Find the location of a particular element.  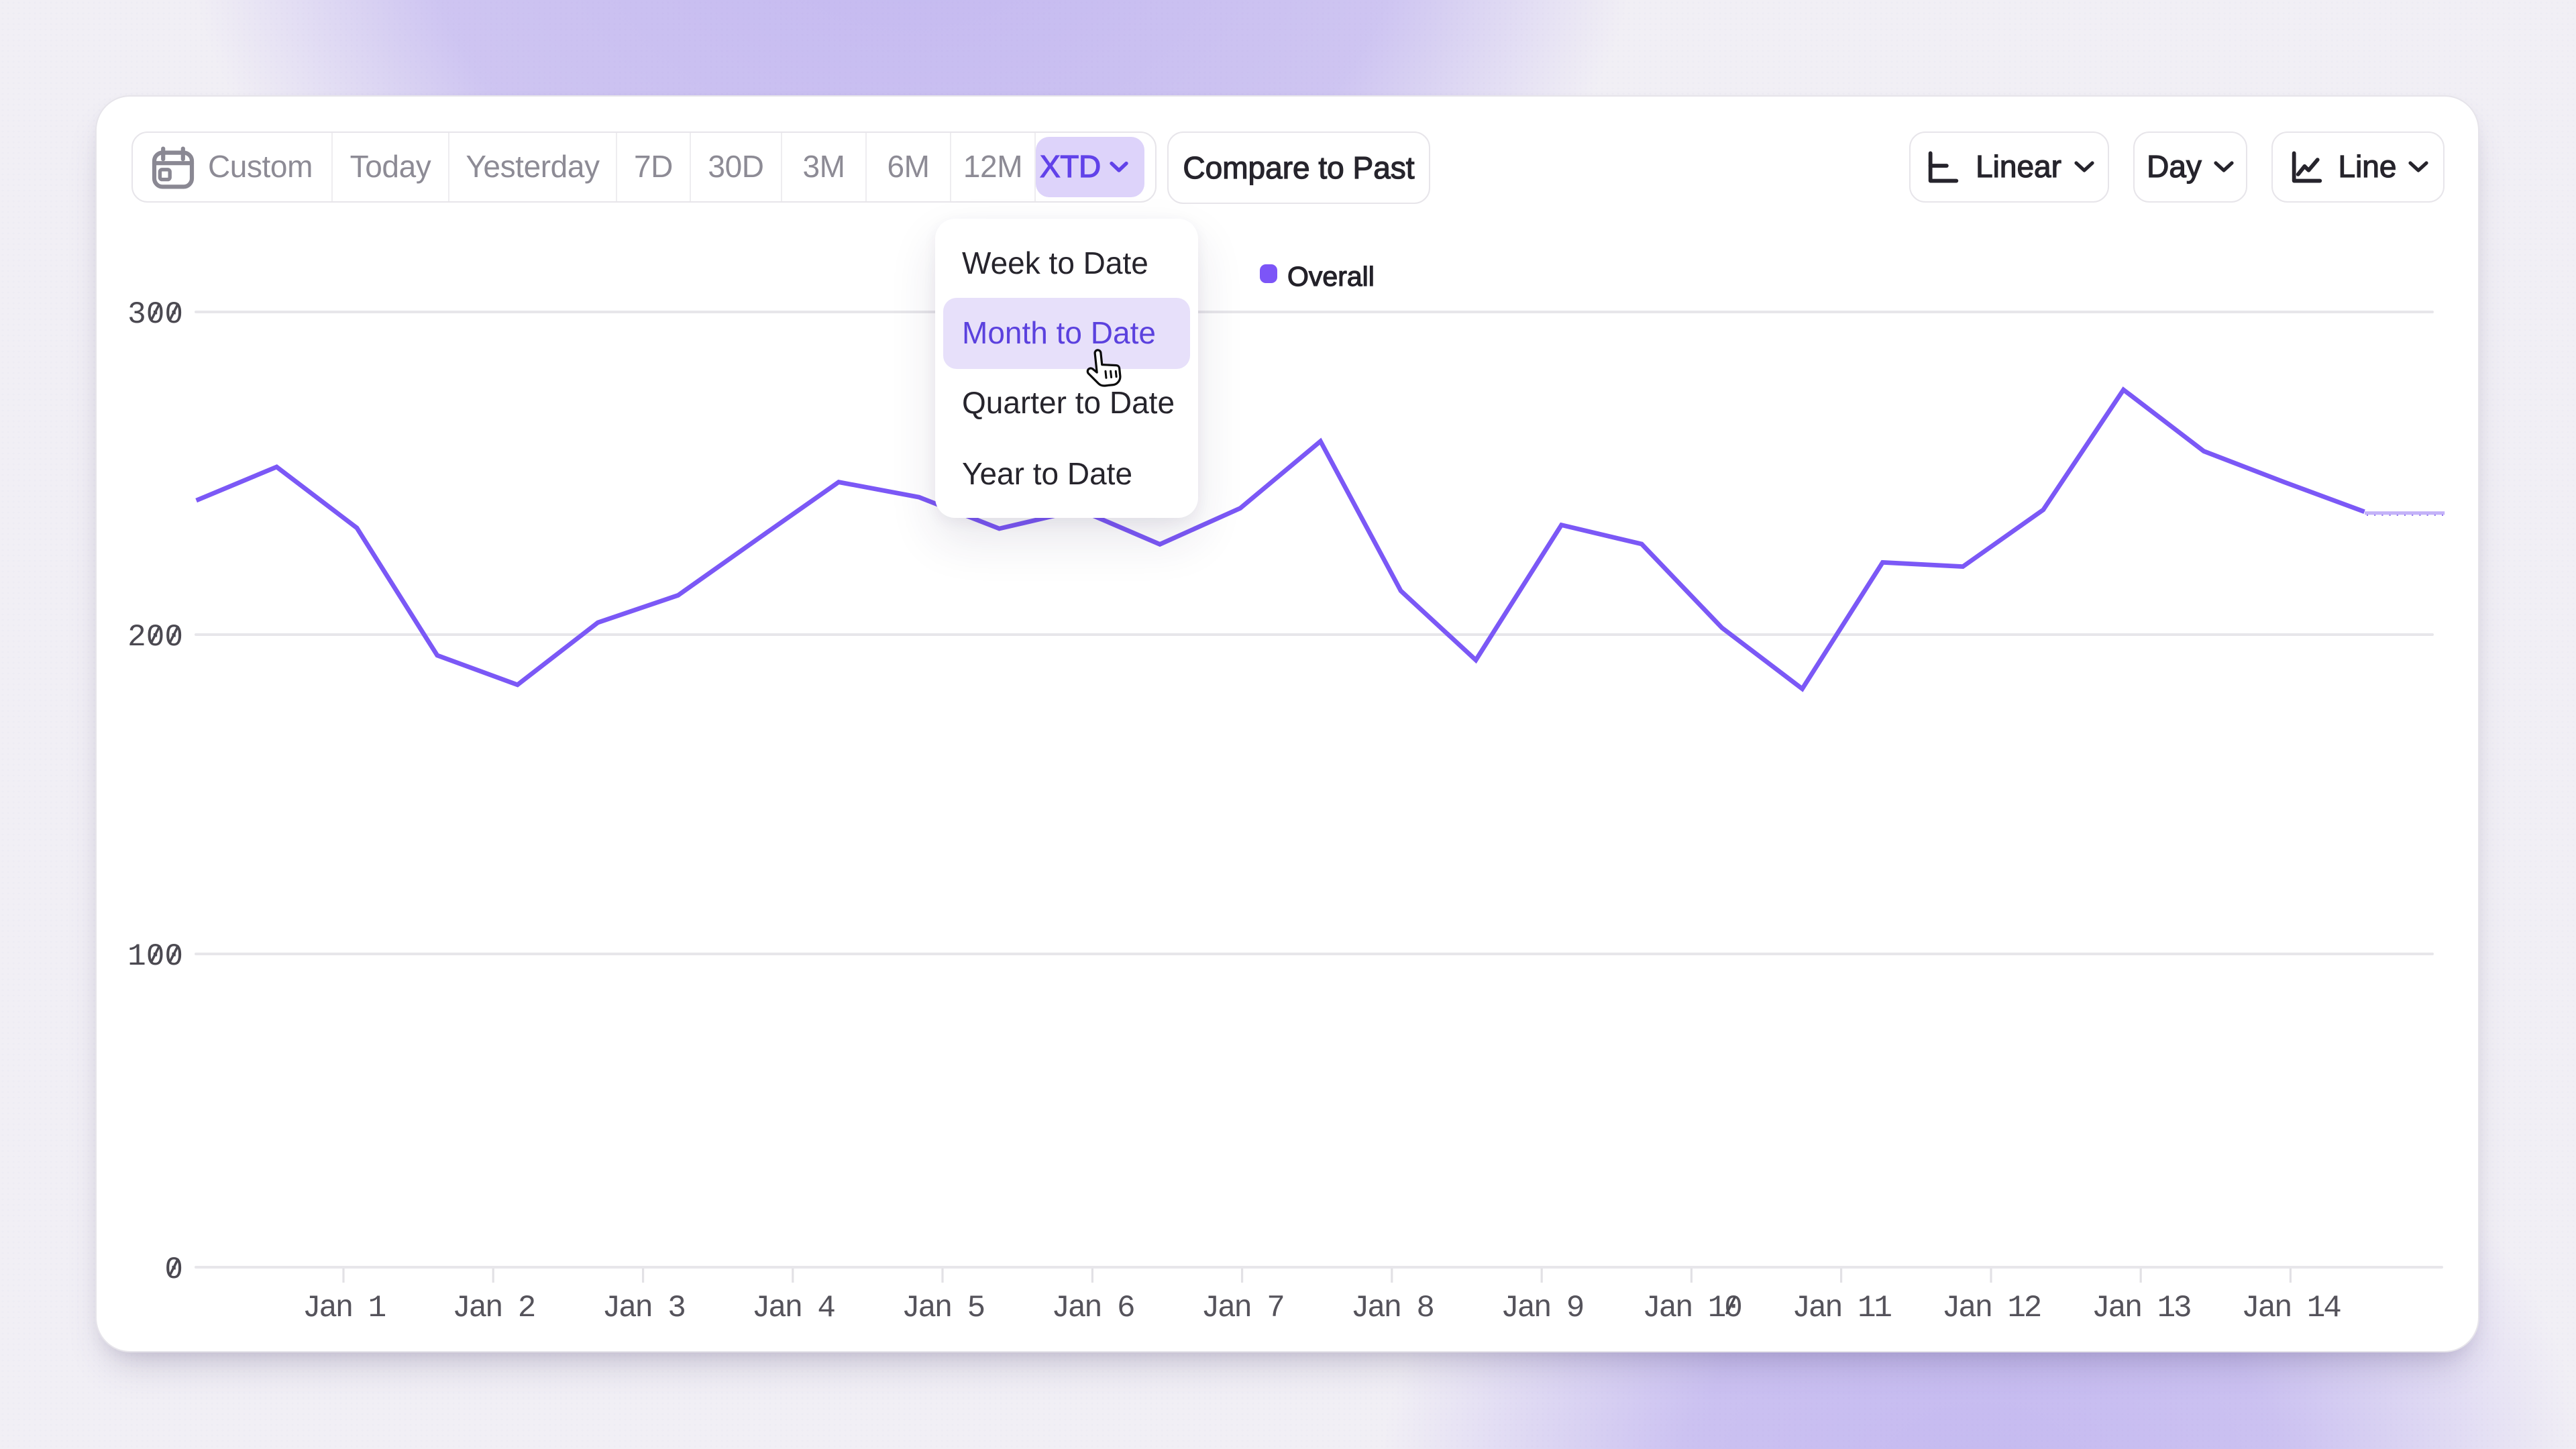

svg-text: Jan 10 is located at coordinates (1691, 1308).